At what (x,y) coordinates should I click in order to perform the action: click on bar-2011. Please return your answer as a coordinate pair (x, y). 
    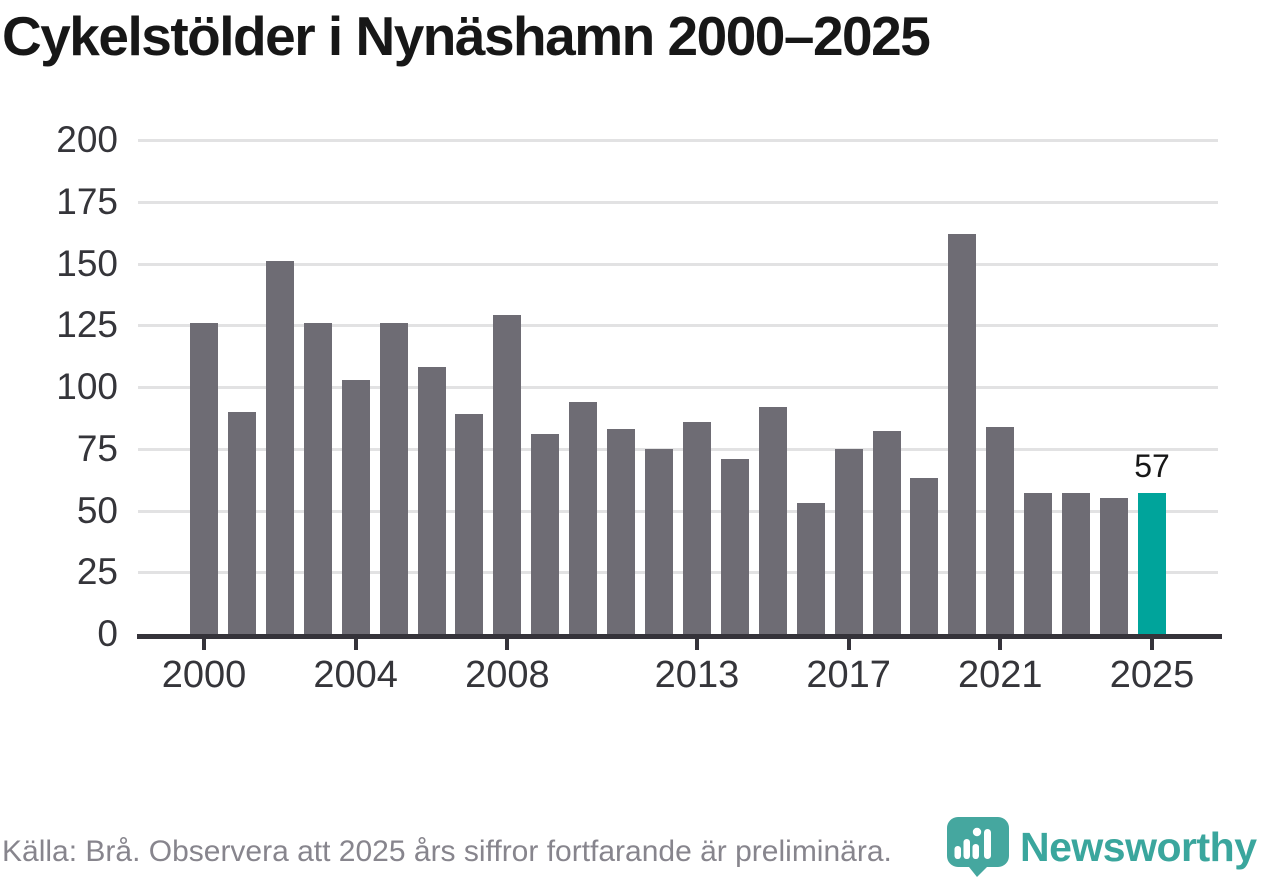
    Looking at the image, I should click on (621, 531).